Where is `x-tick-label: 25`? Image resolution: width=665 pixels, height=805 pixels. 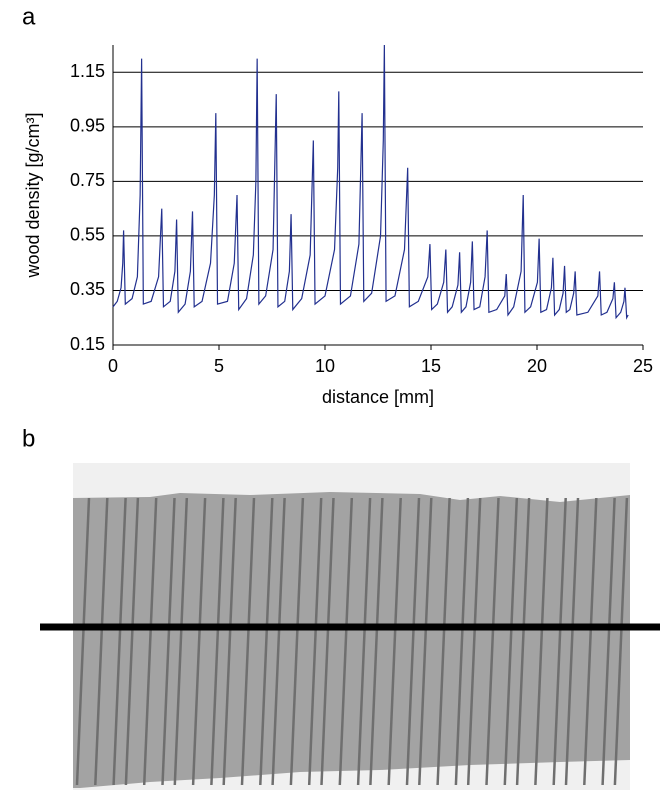
x-tick-label: 25 is located at coordinates (643, 366).